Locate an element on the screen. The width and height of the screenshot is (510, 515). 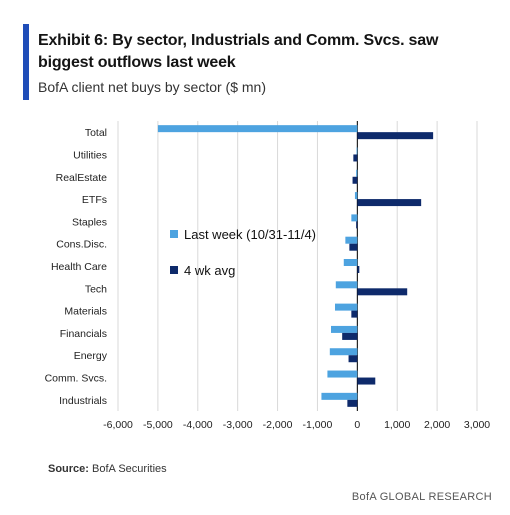
x-tick-label: 3,000 is located at coordinates (477, 425).